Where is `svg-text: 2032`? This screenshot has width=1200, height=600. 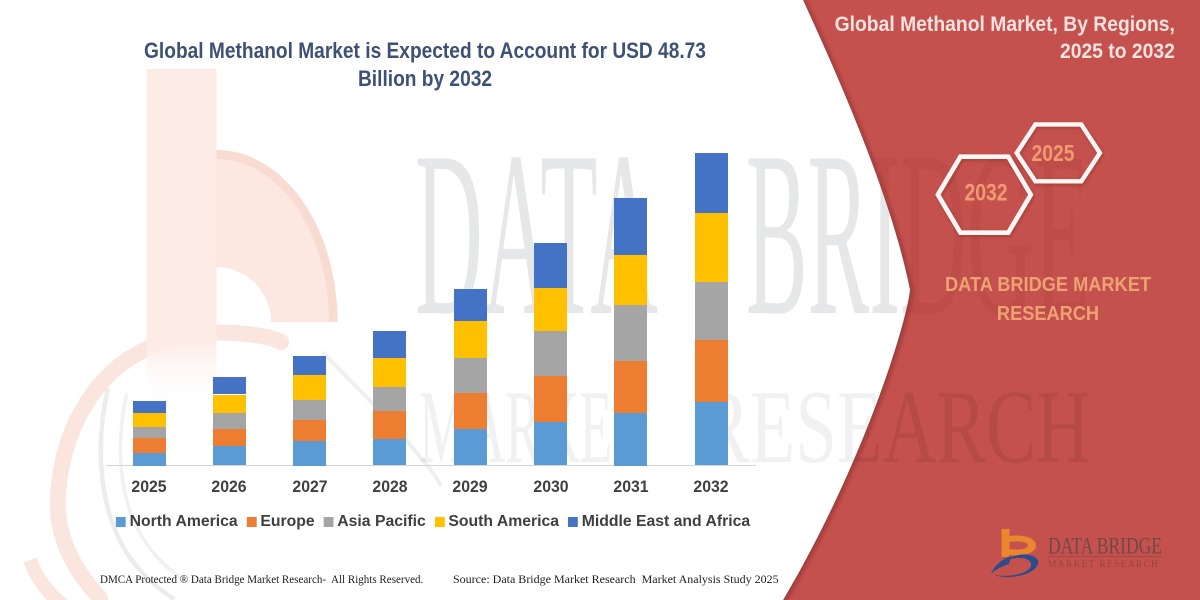
svg-text: 2032 is located at coordinates (986, 193).